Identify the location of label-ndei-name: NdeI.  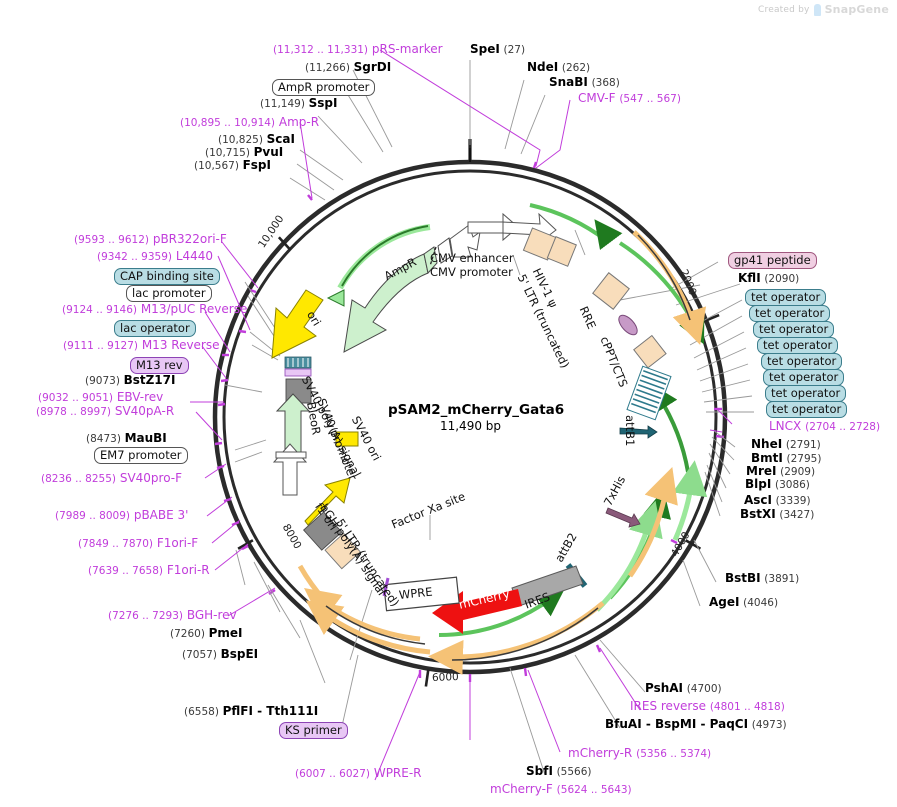
(543, 67).